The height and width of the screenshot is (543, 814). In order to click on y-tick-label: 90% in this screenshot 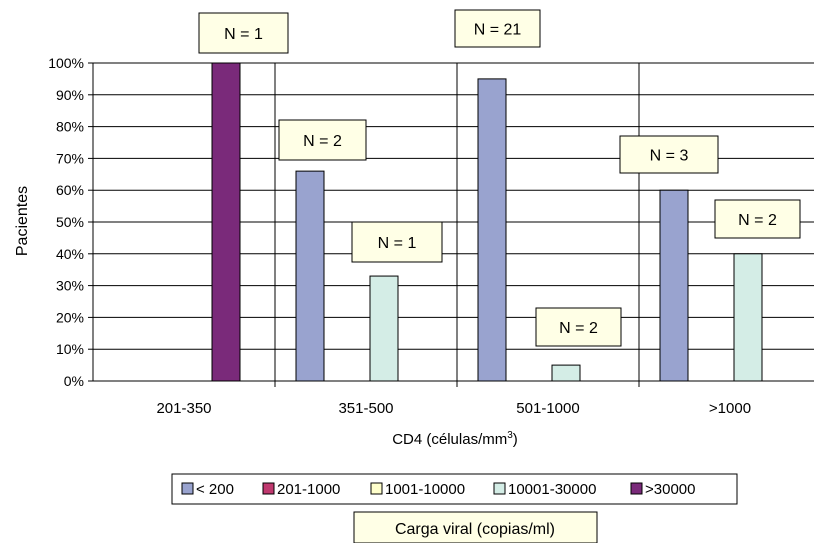, I will do `click(70, 95)`.